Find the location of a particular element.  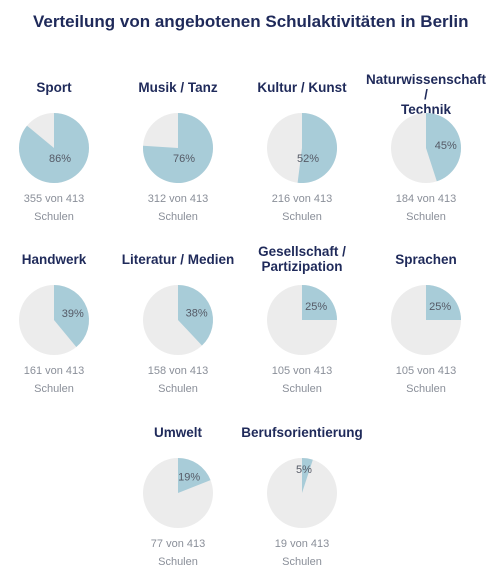

count-value: 158 von 413 is located at coordinates (178, 371).